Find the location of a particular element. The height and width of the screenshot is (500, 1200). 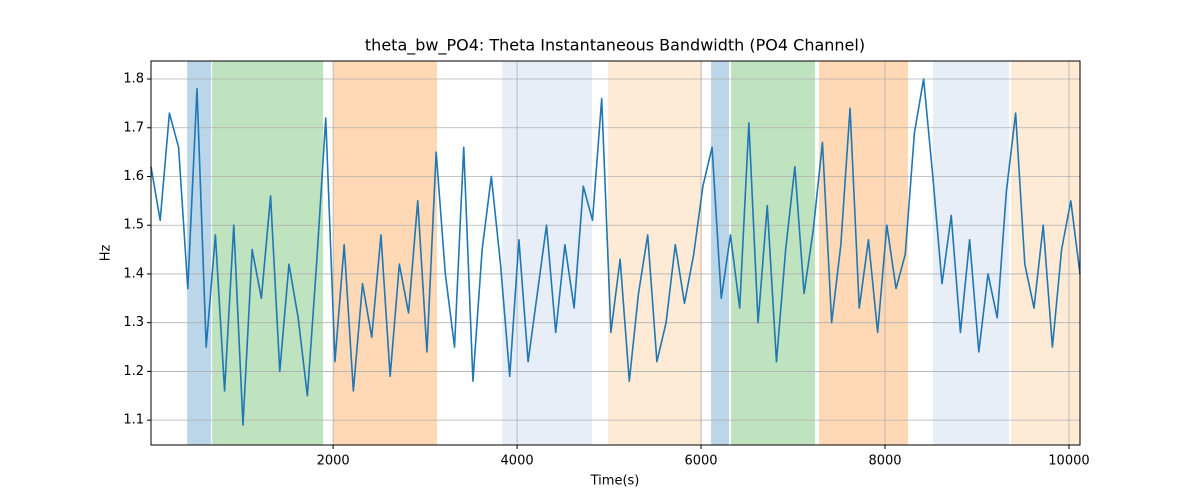

y-tick-label: 1.3 is located at coordinates (133, 322).